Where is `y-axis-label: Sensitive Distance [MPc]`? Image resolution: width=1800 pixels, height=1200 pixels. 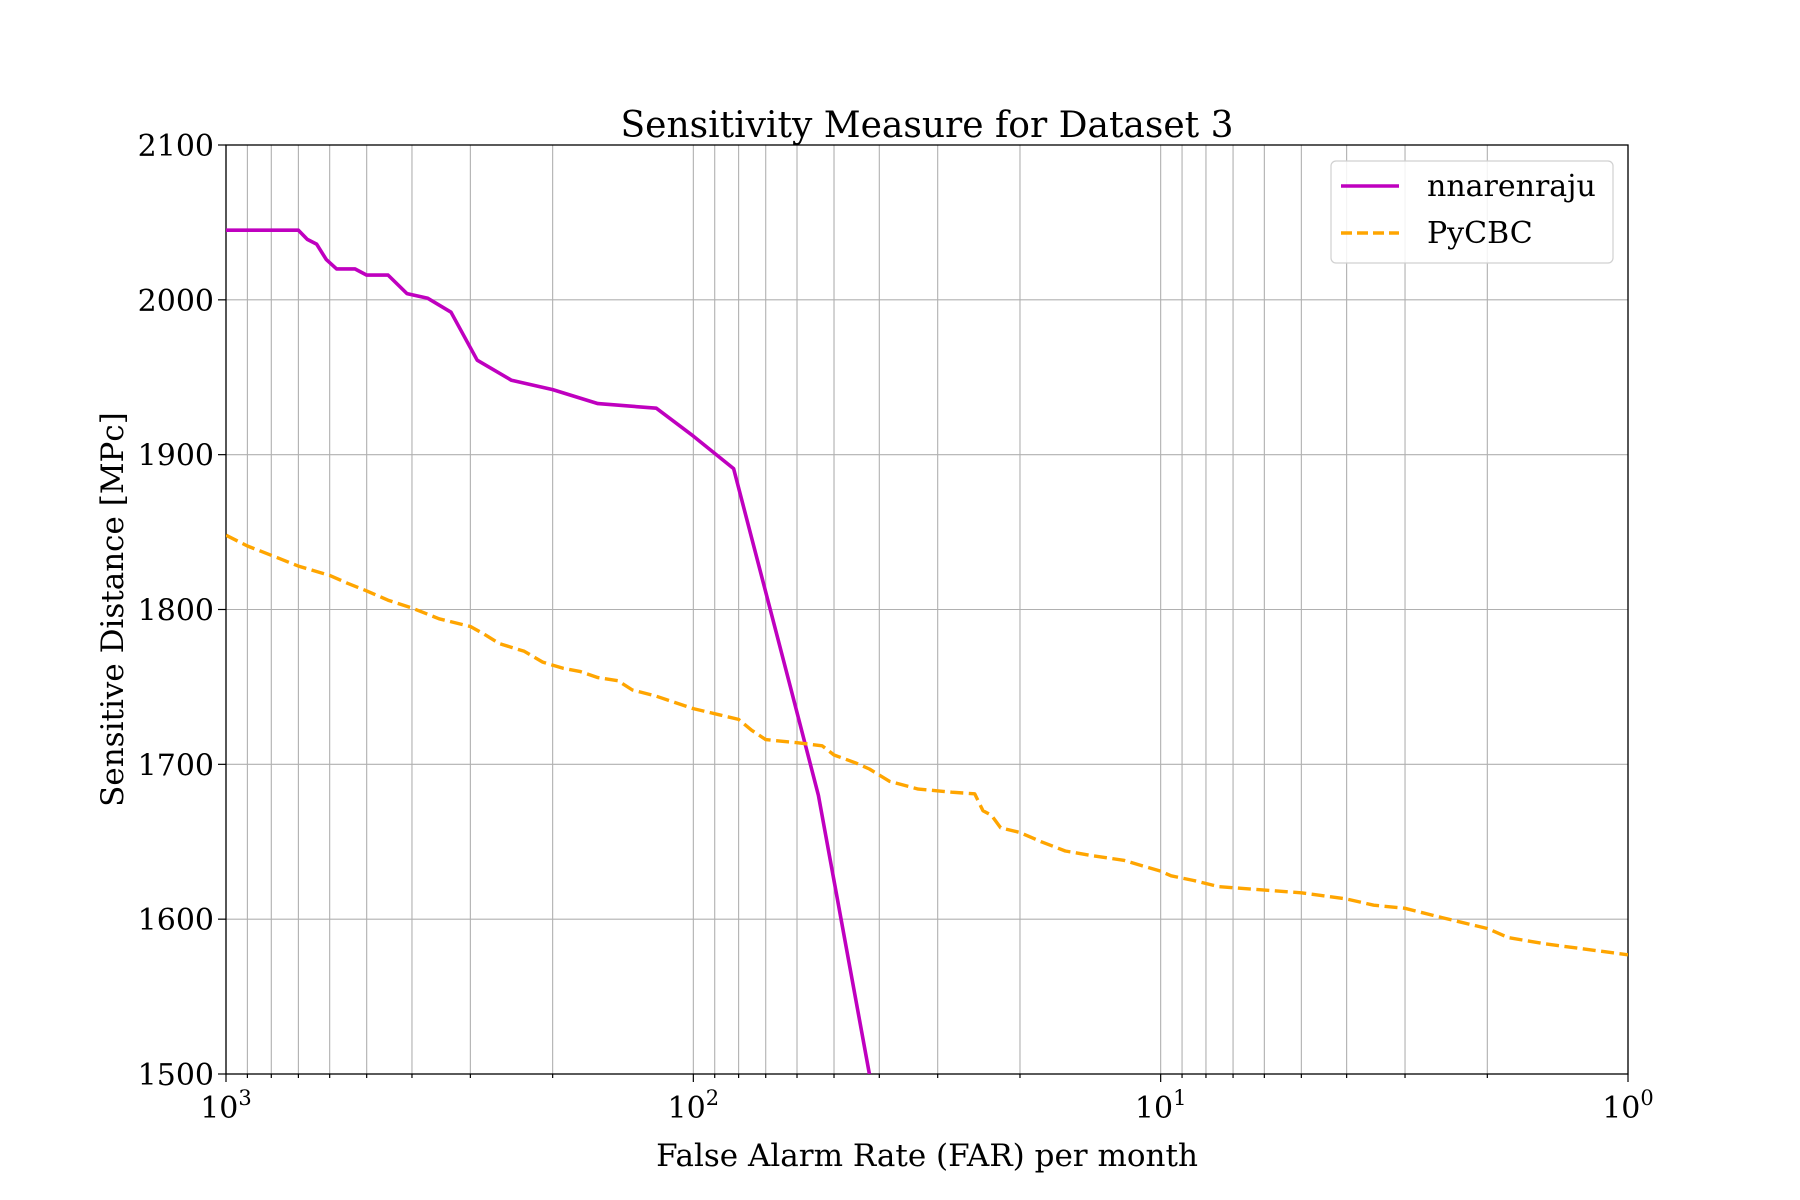 y-axis-label: Sensitive Distance [MPc] is located at coordinates (113, 609).